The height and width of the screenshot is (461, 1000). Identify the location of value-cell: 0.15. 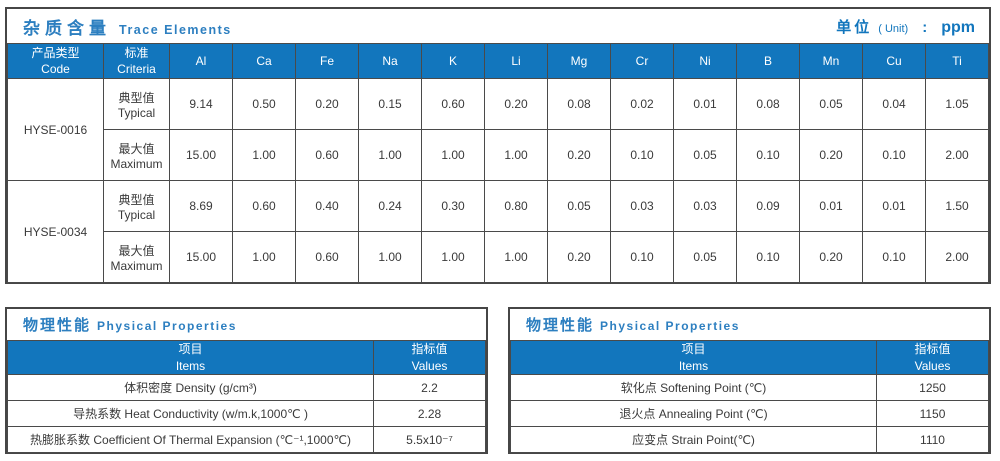
(390, 104).